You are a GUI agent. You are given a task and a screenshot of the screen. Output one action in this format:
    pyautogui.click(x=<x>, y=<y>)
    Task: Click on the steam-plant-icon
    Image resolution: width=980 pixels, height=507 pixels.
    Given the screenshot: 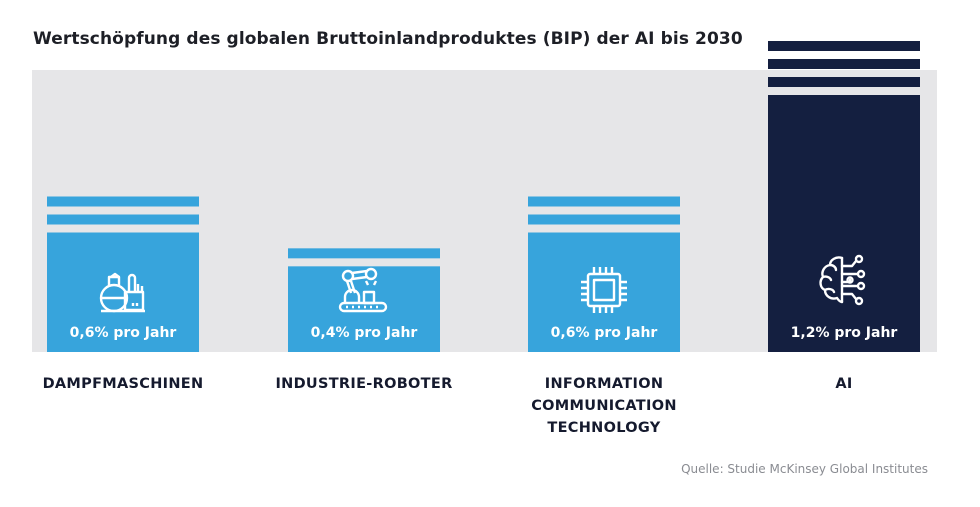 What is the action you would take?
    pyautogui.click(x=122, y=292)
    